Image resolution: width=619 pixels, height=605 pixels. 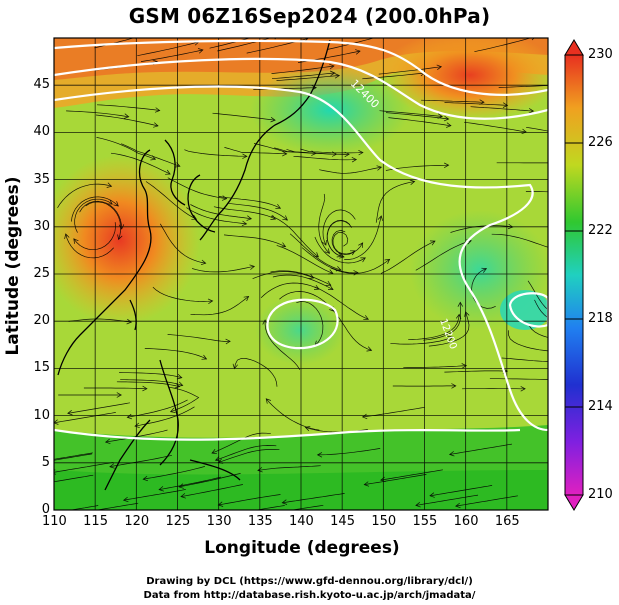 What do you see at coordinates (178, 521) in the screenshot?
I see `x-tick-label: 125` at bounding box center [178, 521].